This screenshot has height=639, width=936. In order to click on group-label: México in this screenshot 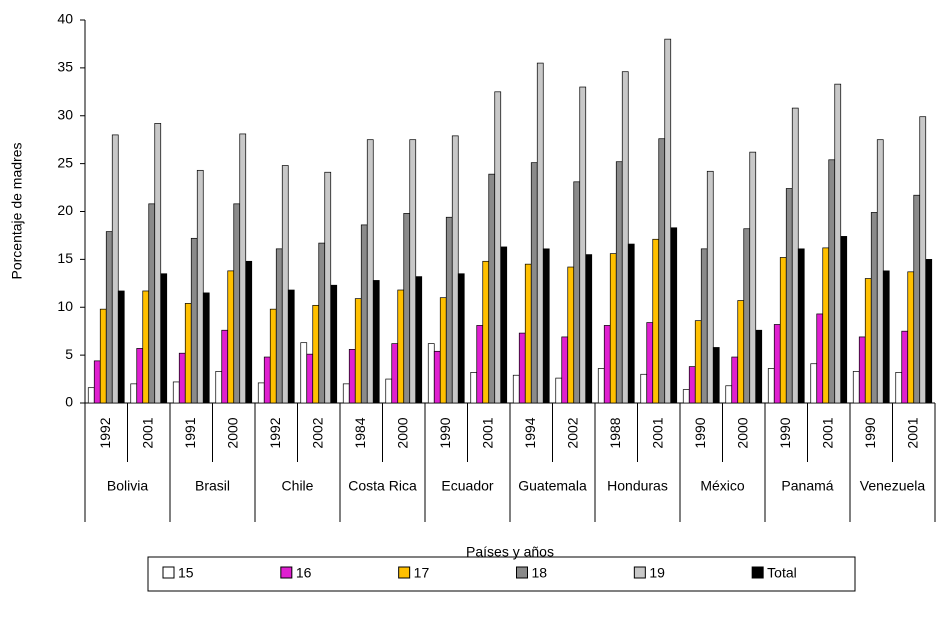, I will do `click(722, 486)`.